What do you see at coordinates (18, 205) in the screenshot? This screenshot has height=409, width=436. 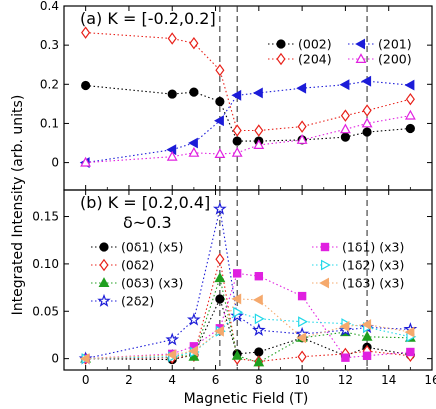 I see `y-axis-label: Integrated Intensity (arb. units)` at bounding box center [18, 205].